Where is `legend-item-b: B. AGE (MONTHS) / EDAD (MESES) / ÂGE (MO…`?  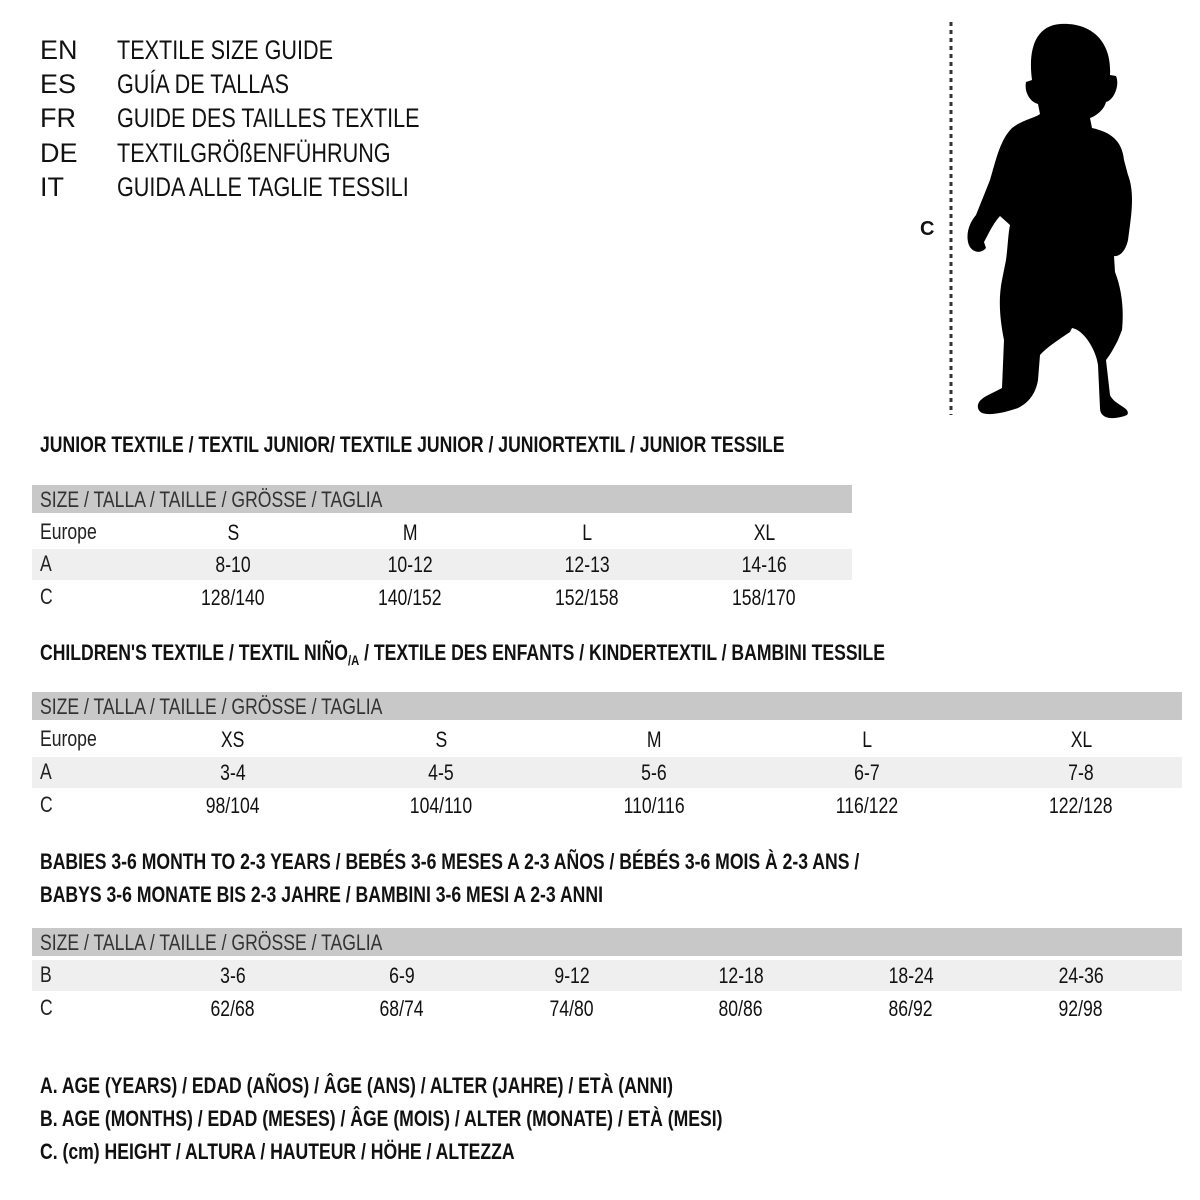
legend-item-b: B. AGE (MONTHS) / EDAD (MESES) / ÂGE (MO… is located at coordinates (381, 1118).